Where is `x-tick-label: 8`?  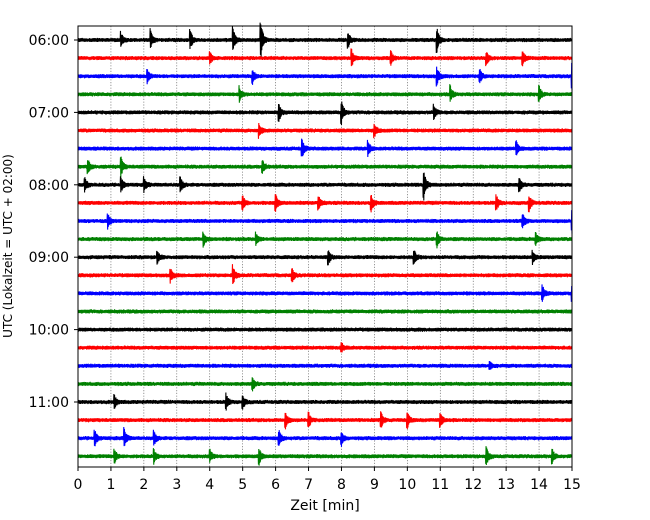
x-tick-label: 8 is located at coordinates (341, 485).